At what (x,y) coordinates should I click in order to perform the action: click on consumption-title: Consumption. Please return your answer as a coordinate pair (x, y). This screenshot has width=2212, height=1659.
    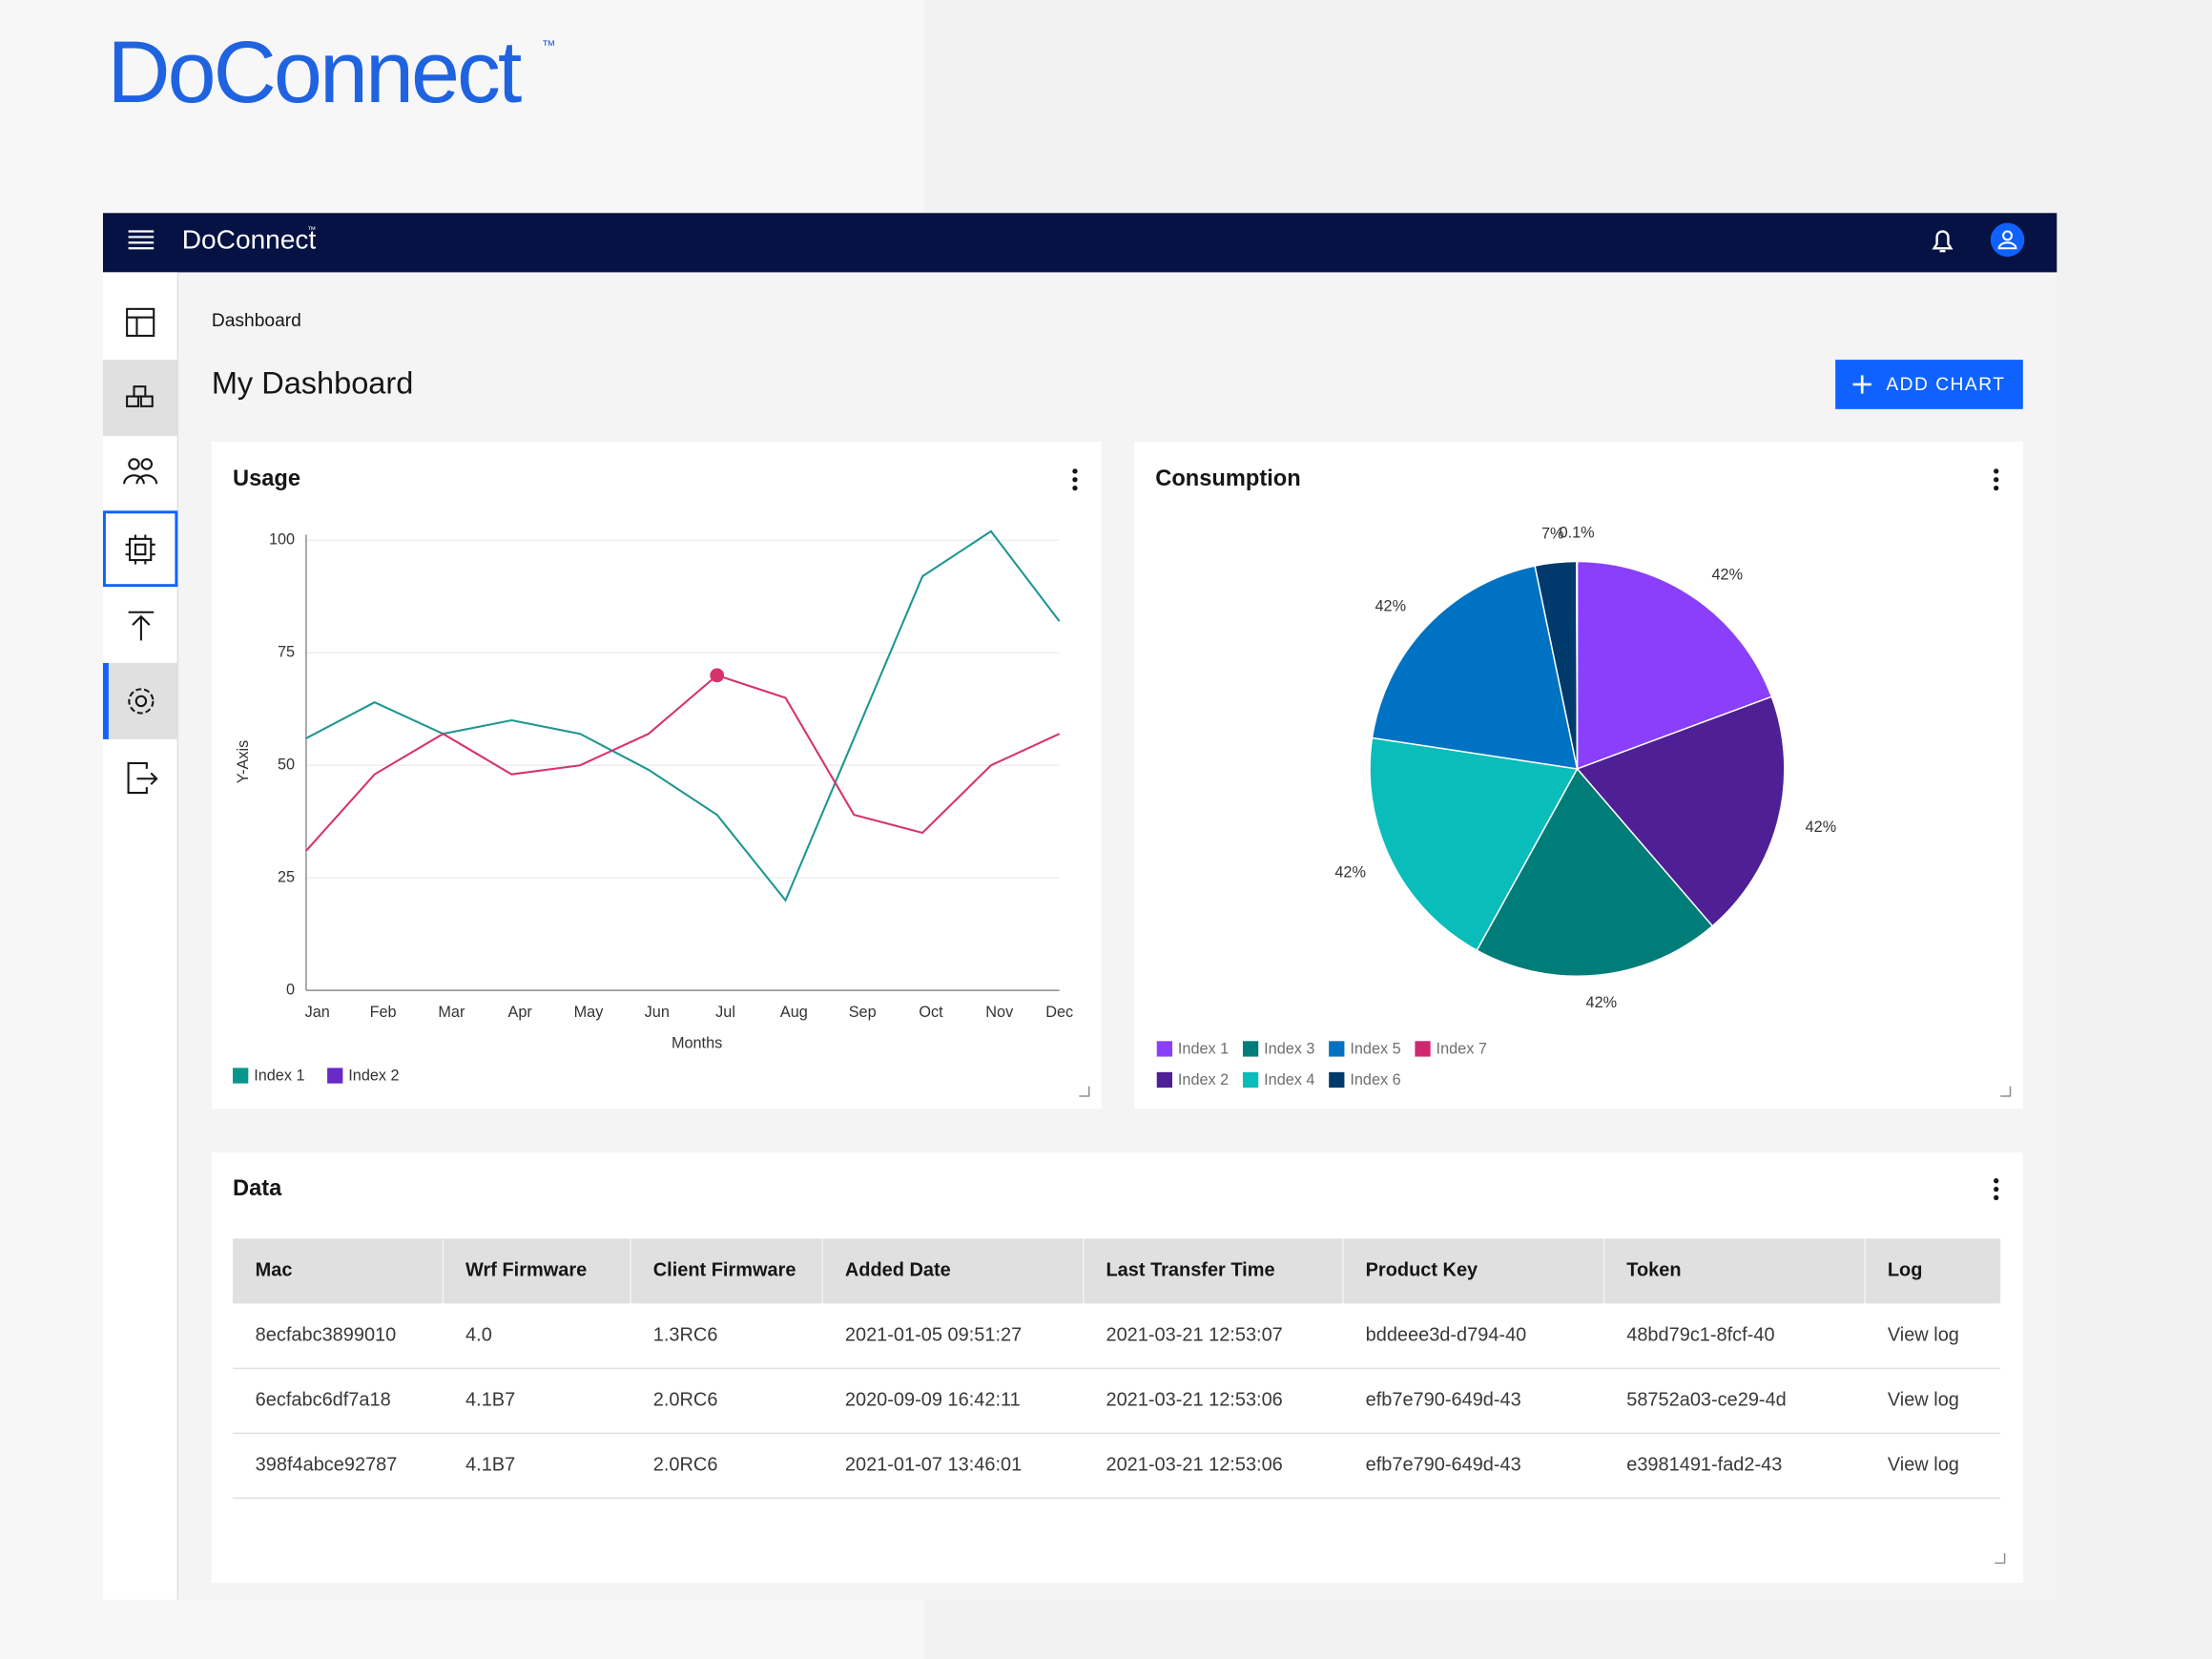
    Looking at the image, I should click on (1227, 479).